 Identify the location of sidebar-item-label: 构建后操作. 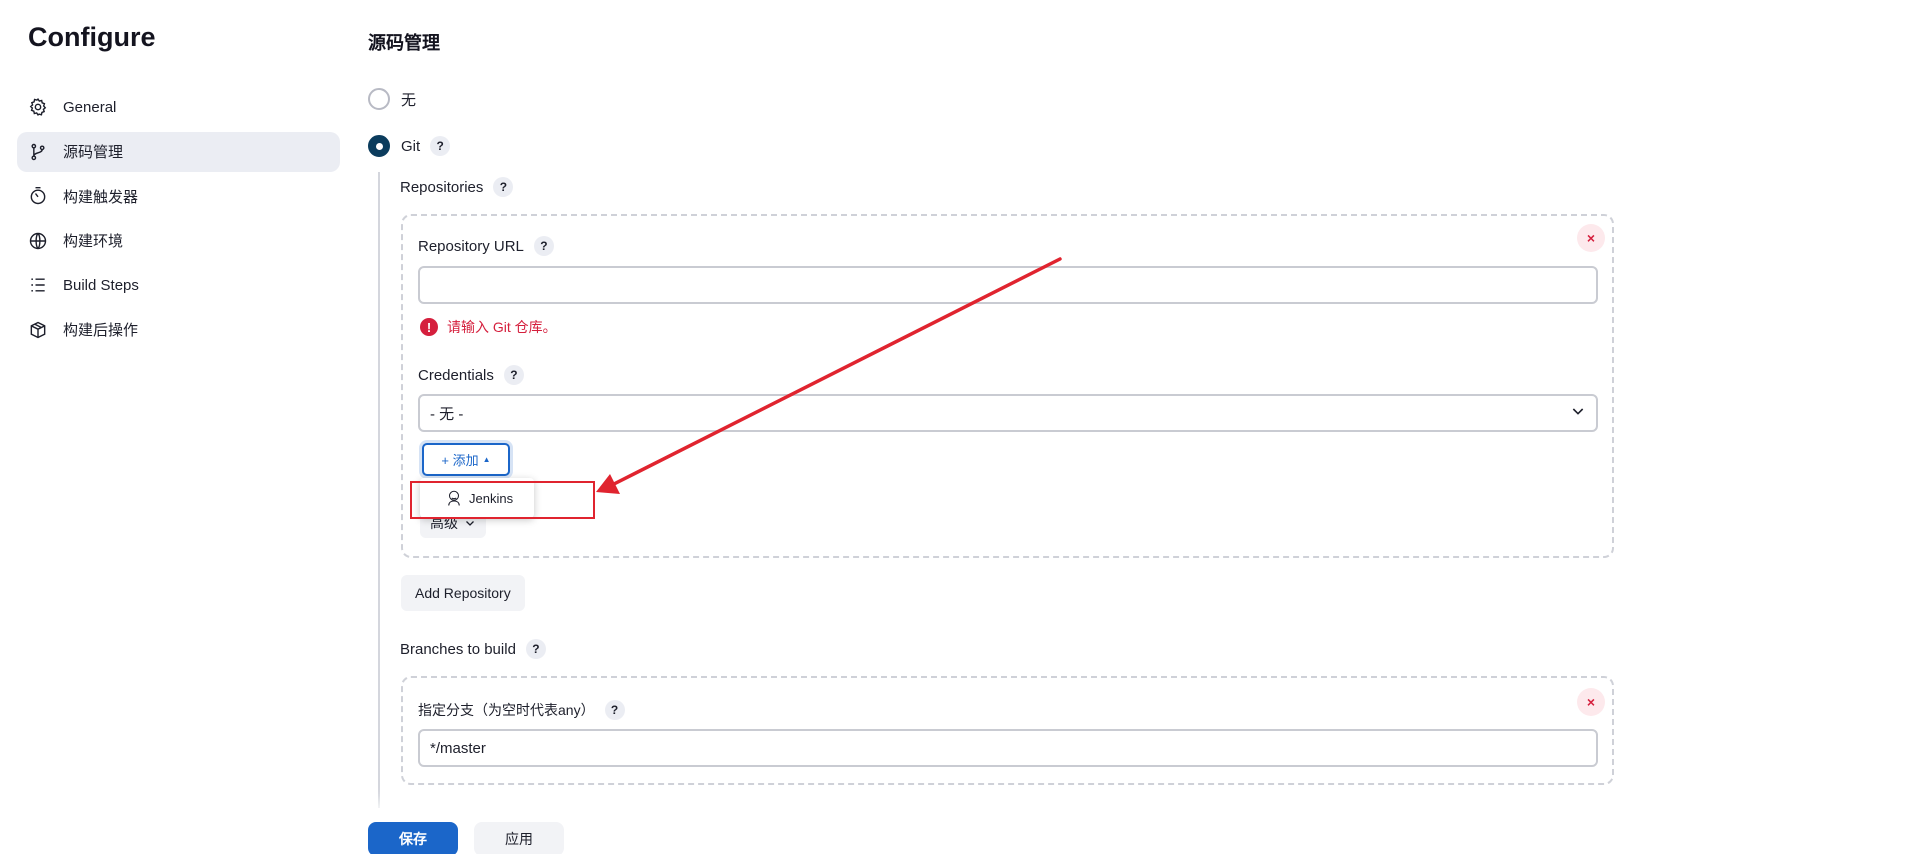
(101, 330).